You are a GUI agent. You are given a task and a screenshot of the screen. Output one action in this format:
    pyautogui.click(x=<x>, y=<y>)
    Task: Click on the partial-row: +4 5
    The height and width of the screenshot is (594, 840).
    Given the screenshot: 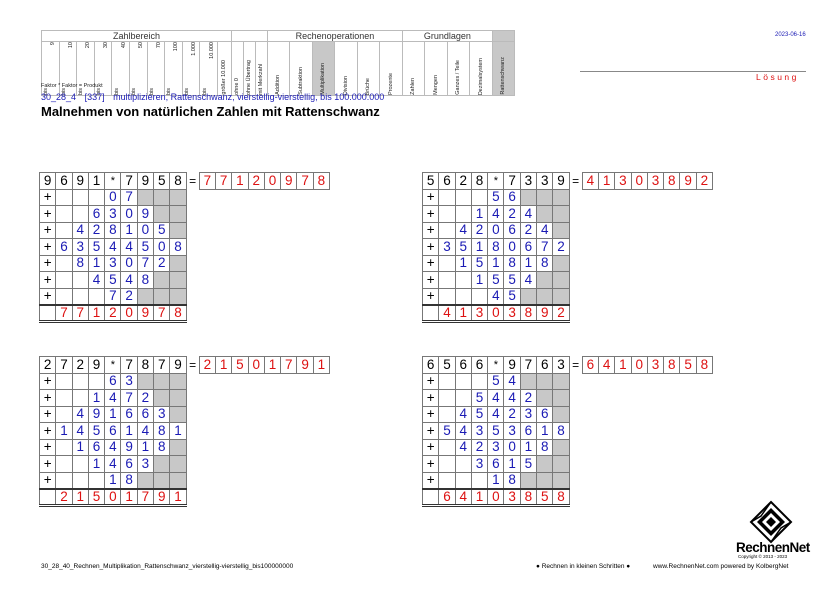 What is the action you would take?
    pyautogui.click(x=567, y=296)
    